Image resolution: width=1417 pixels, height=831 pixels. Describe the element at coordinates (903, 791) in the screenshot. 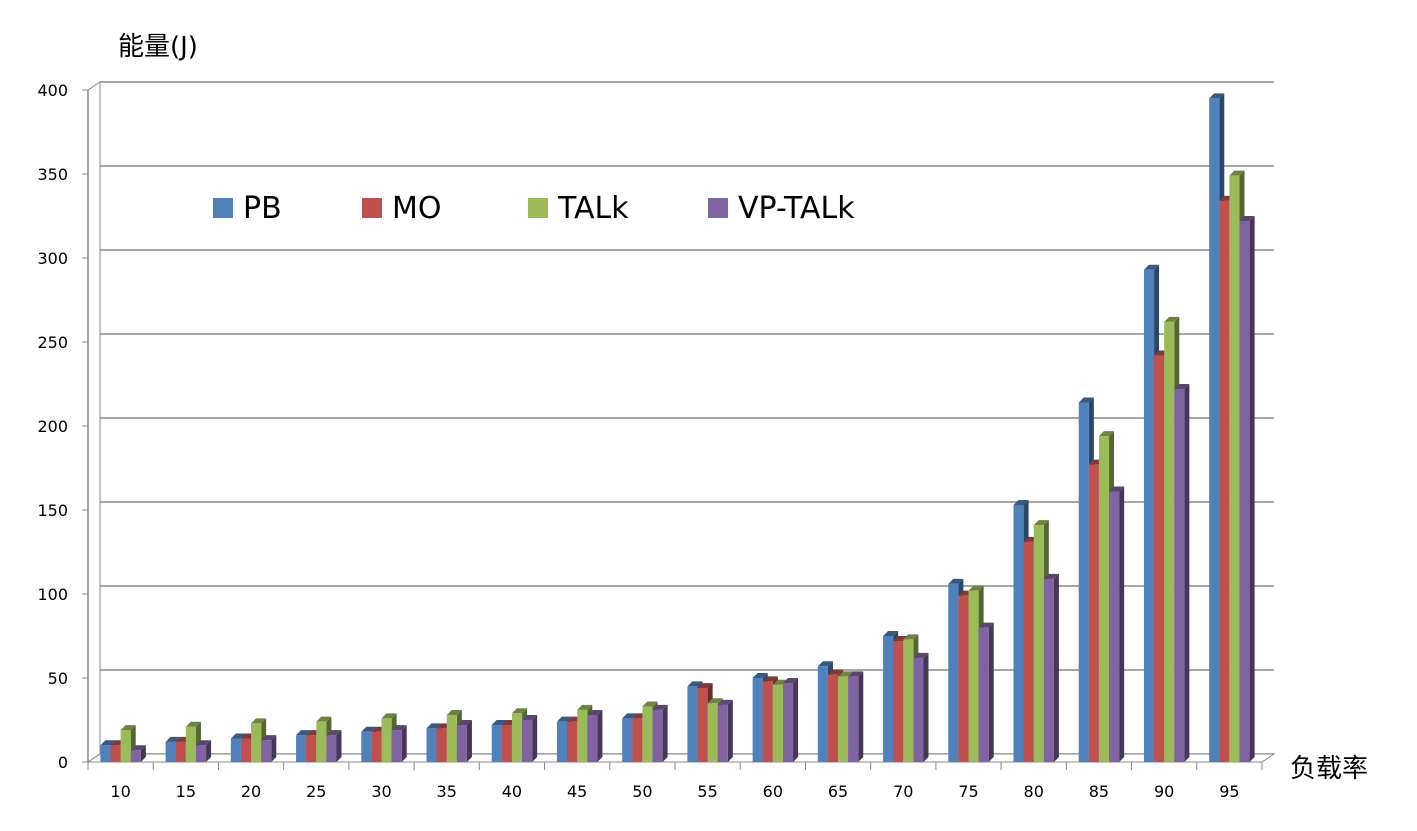

I see `x-tick-label: 70` at that location.